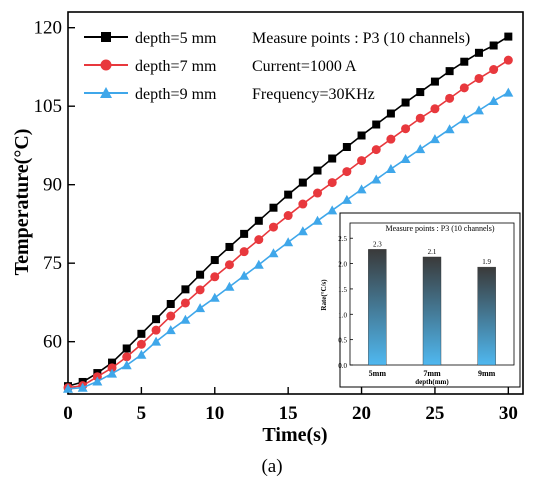 This screenshot has width=550, height=485. What do you see at coordinates (508, 413) in the screenshot?
I see `x-tick-label: 30` at bounding box center [508, 413].